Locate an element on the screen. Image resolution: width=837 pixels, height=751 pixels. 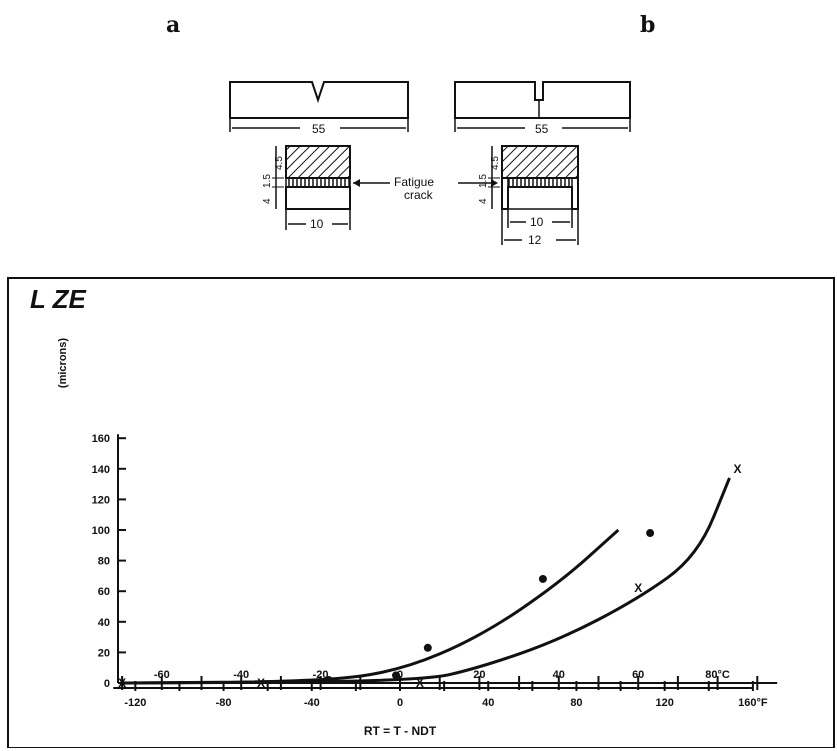
x-tick-label-f: 160°F is located at coordinates (753, 703).